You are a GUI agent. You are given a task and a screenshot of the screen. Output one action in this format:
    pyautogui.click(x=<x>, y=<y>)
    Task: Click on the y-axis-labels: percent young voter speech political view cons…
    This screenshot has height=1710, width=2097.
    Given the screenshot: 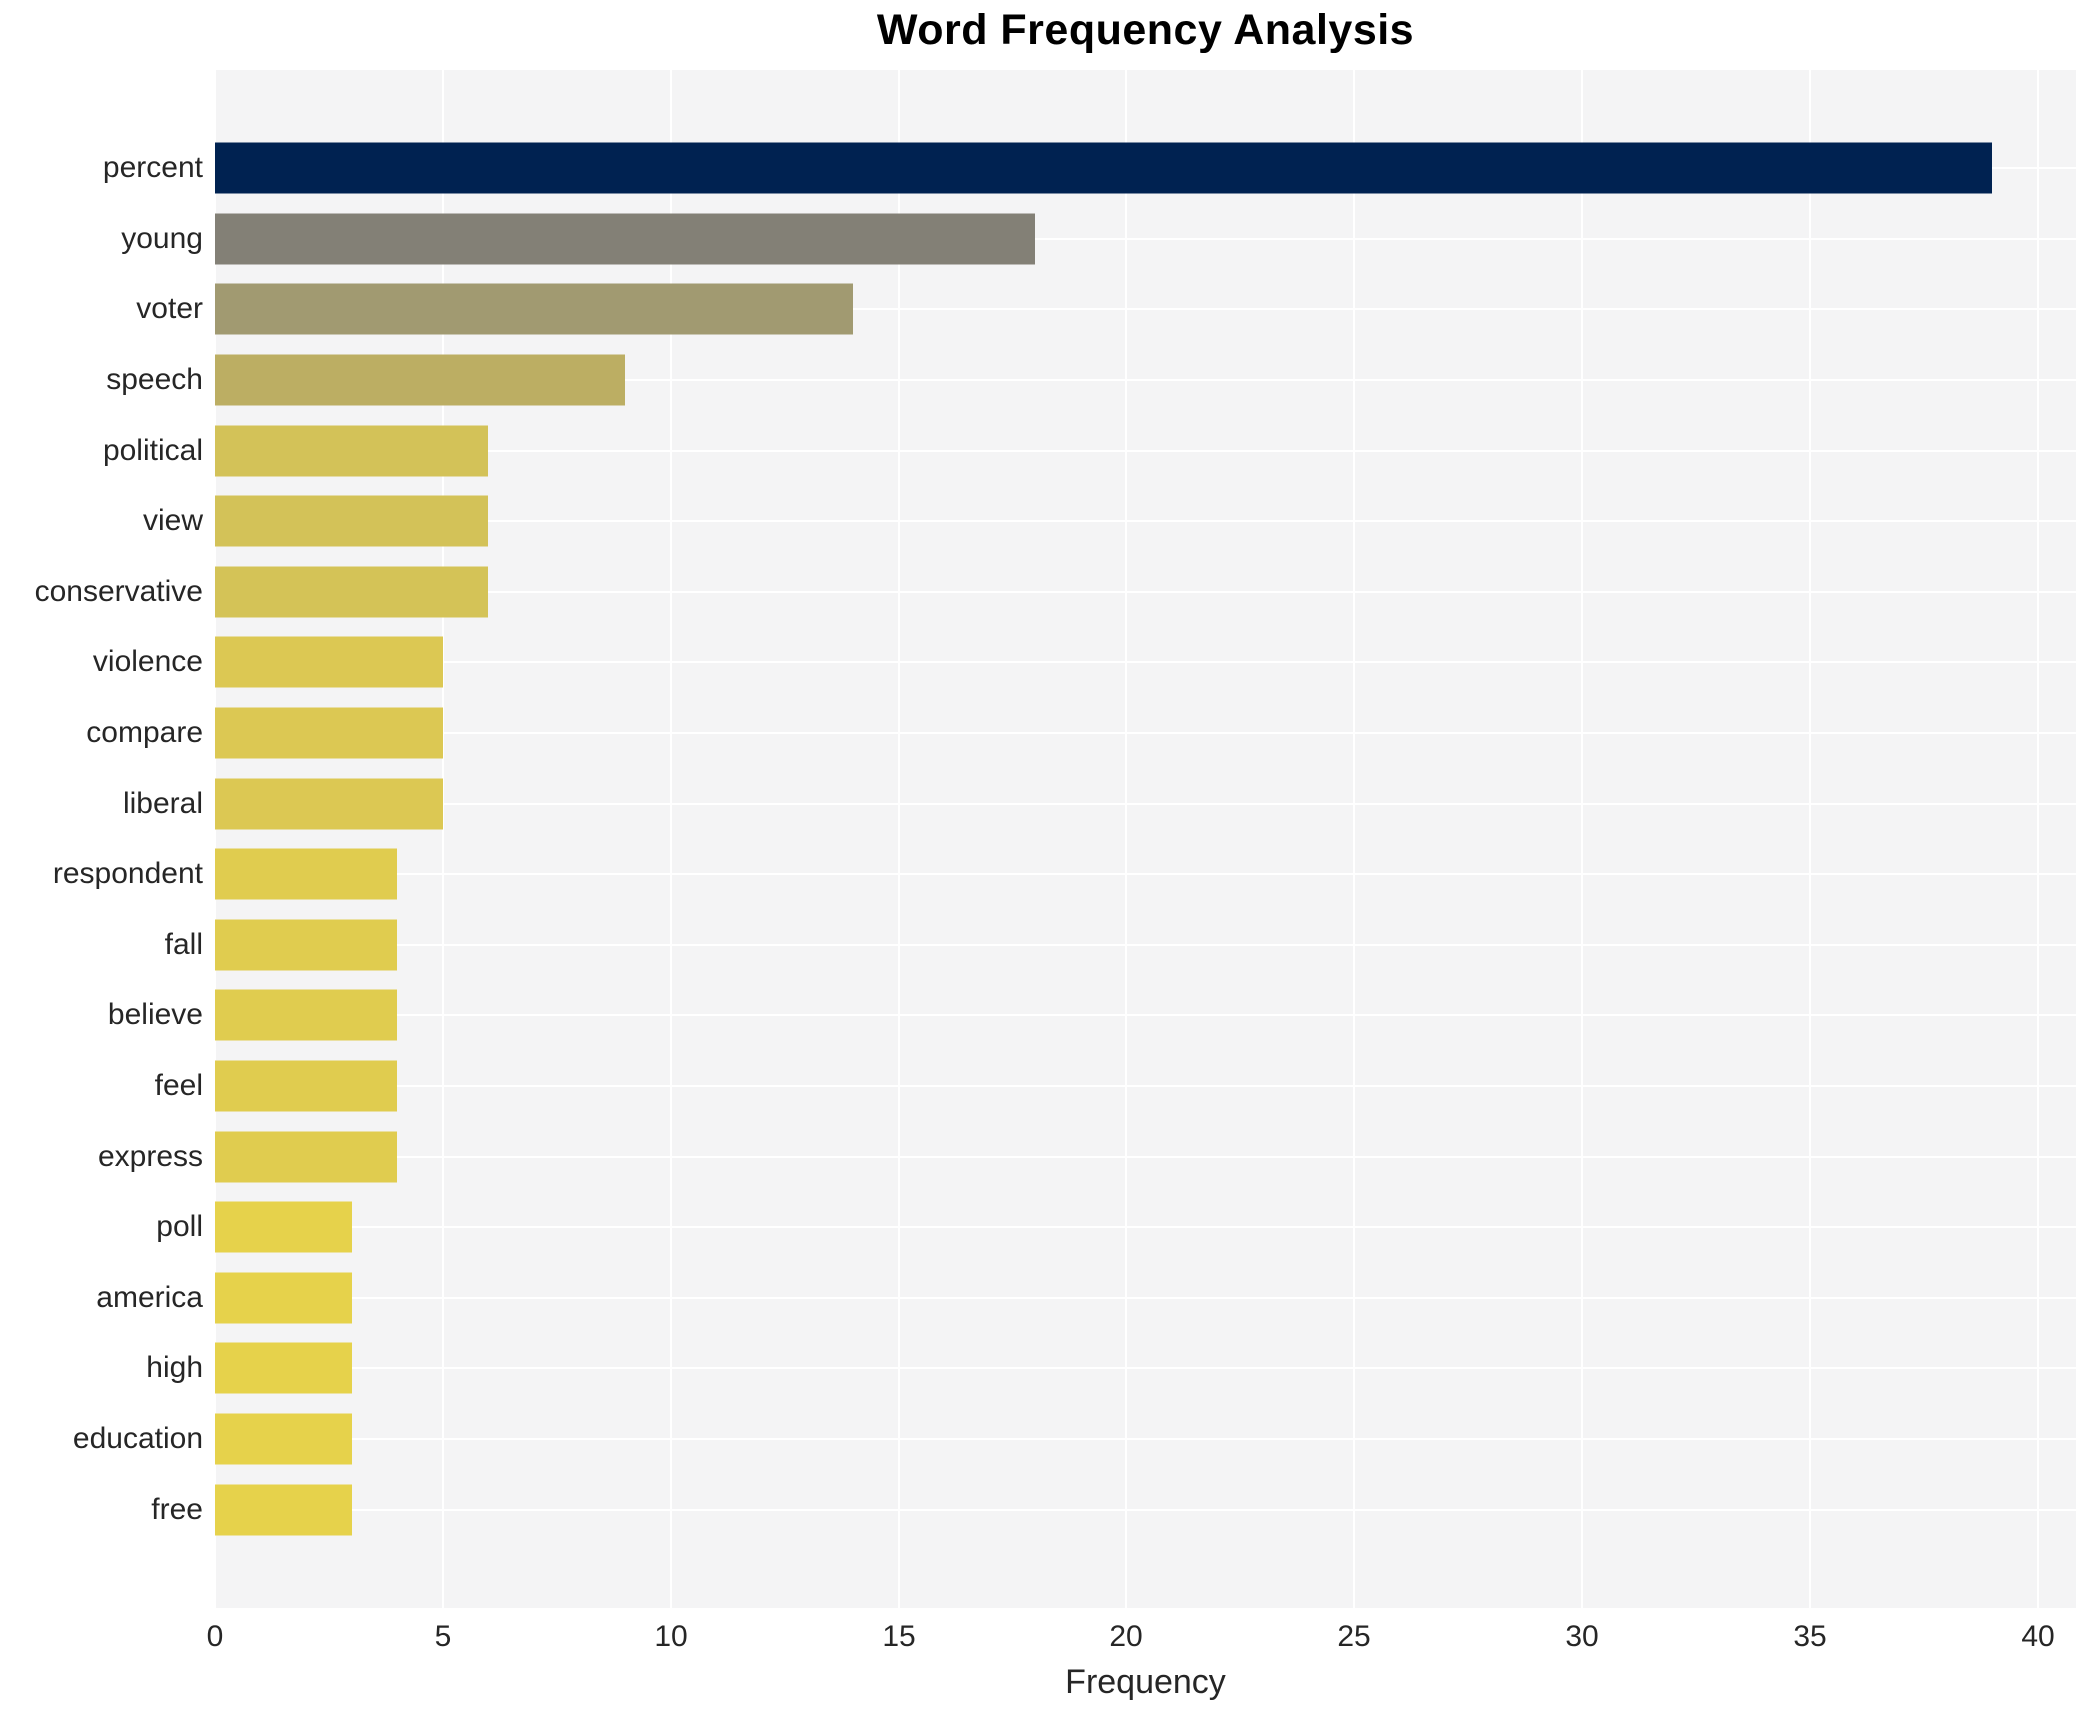 What is the action you would take?
    pyautogui.click(x=101, y=839)
    